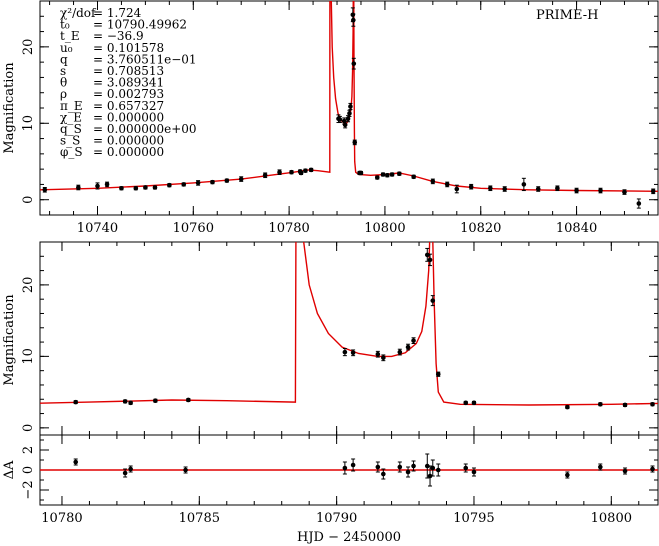  I want to click on param-label: φ_S, so click(71, 152).